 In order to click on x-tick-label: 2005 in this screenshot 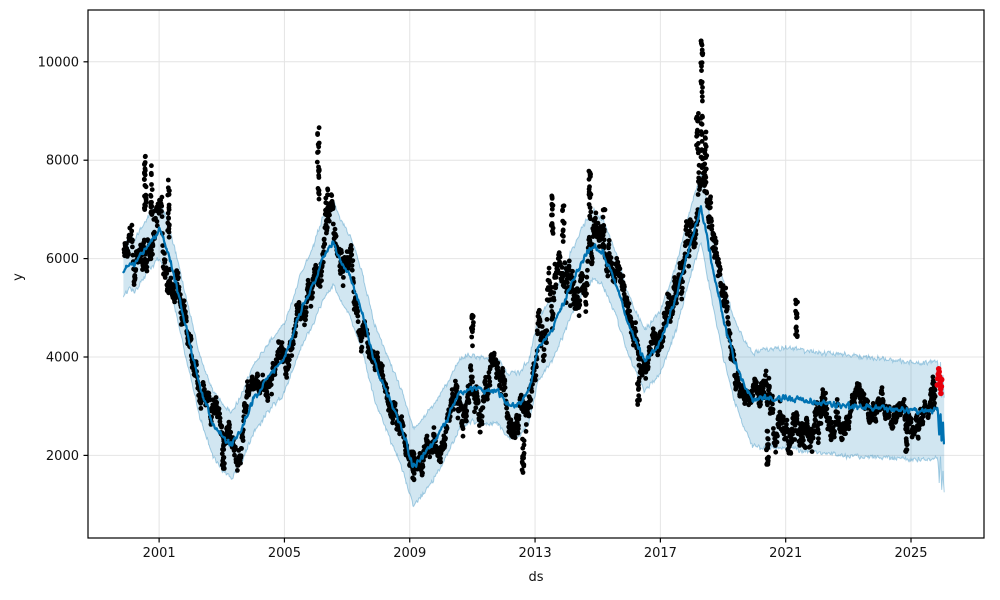, I will do `click(284, 553)`.